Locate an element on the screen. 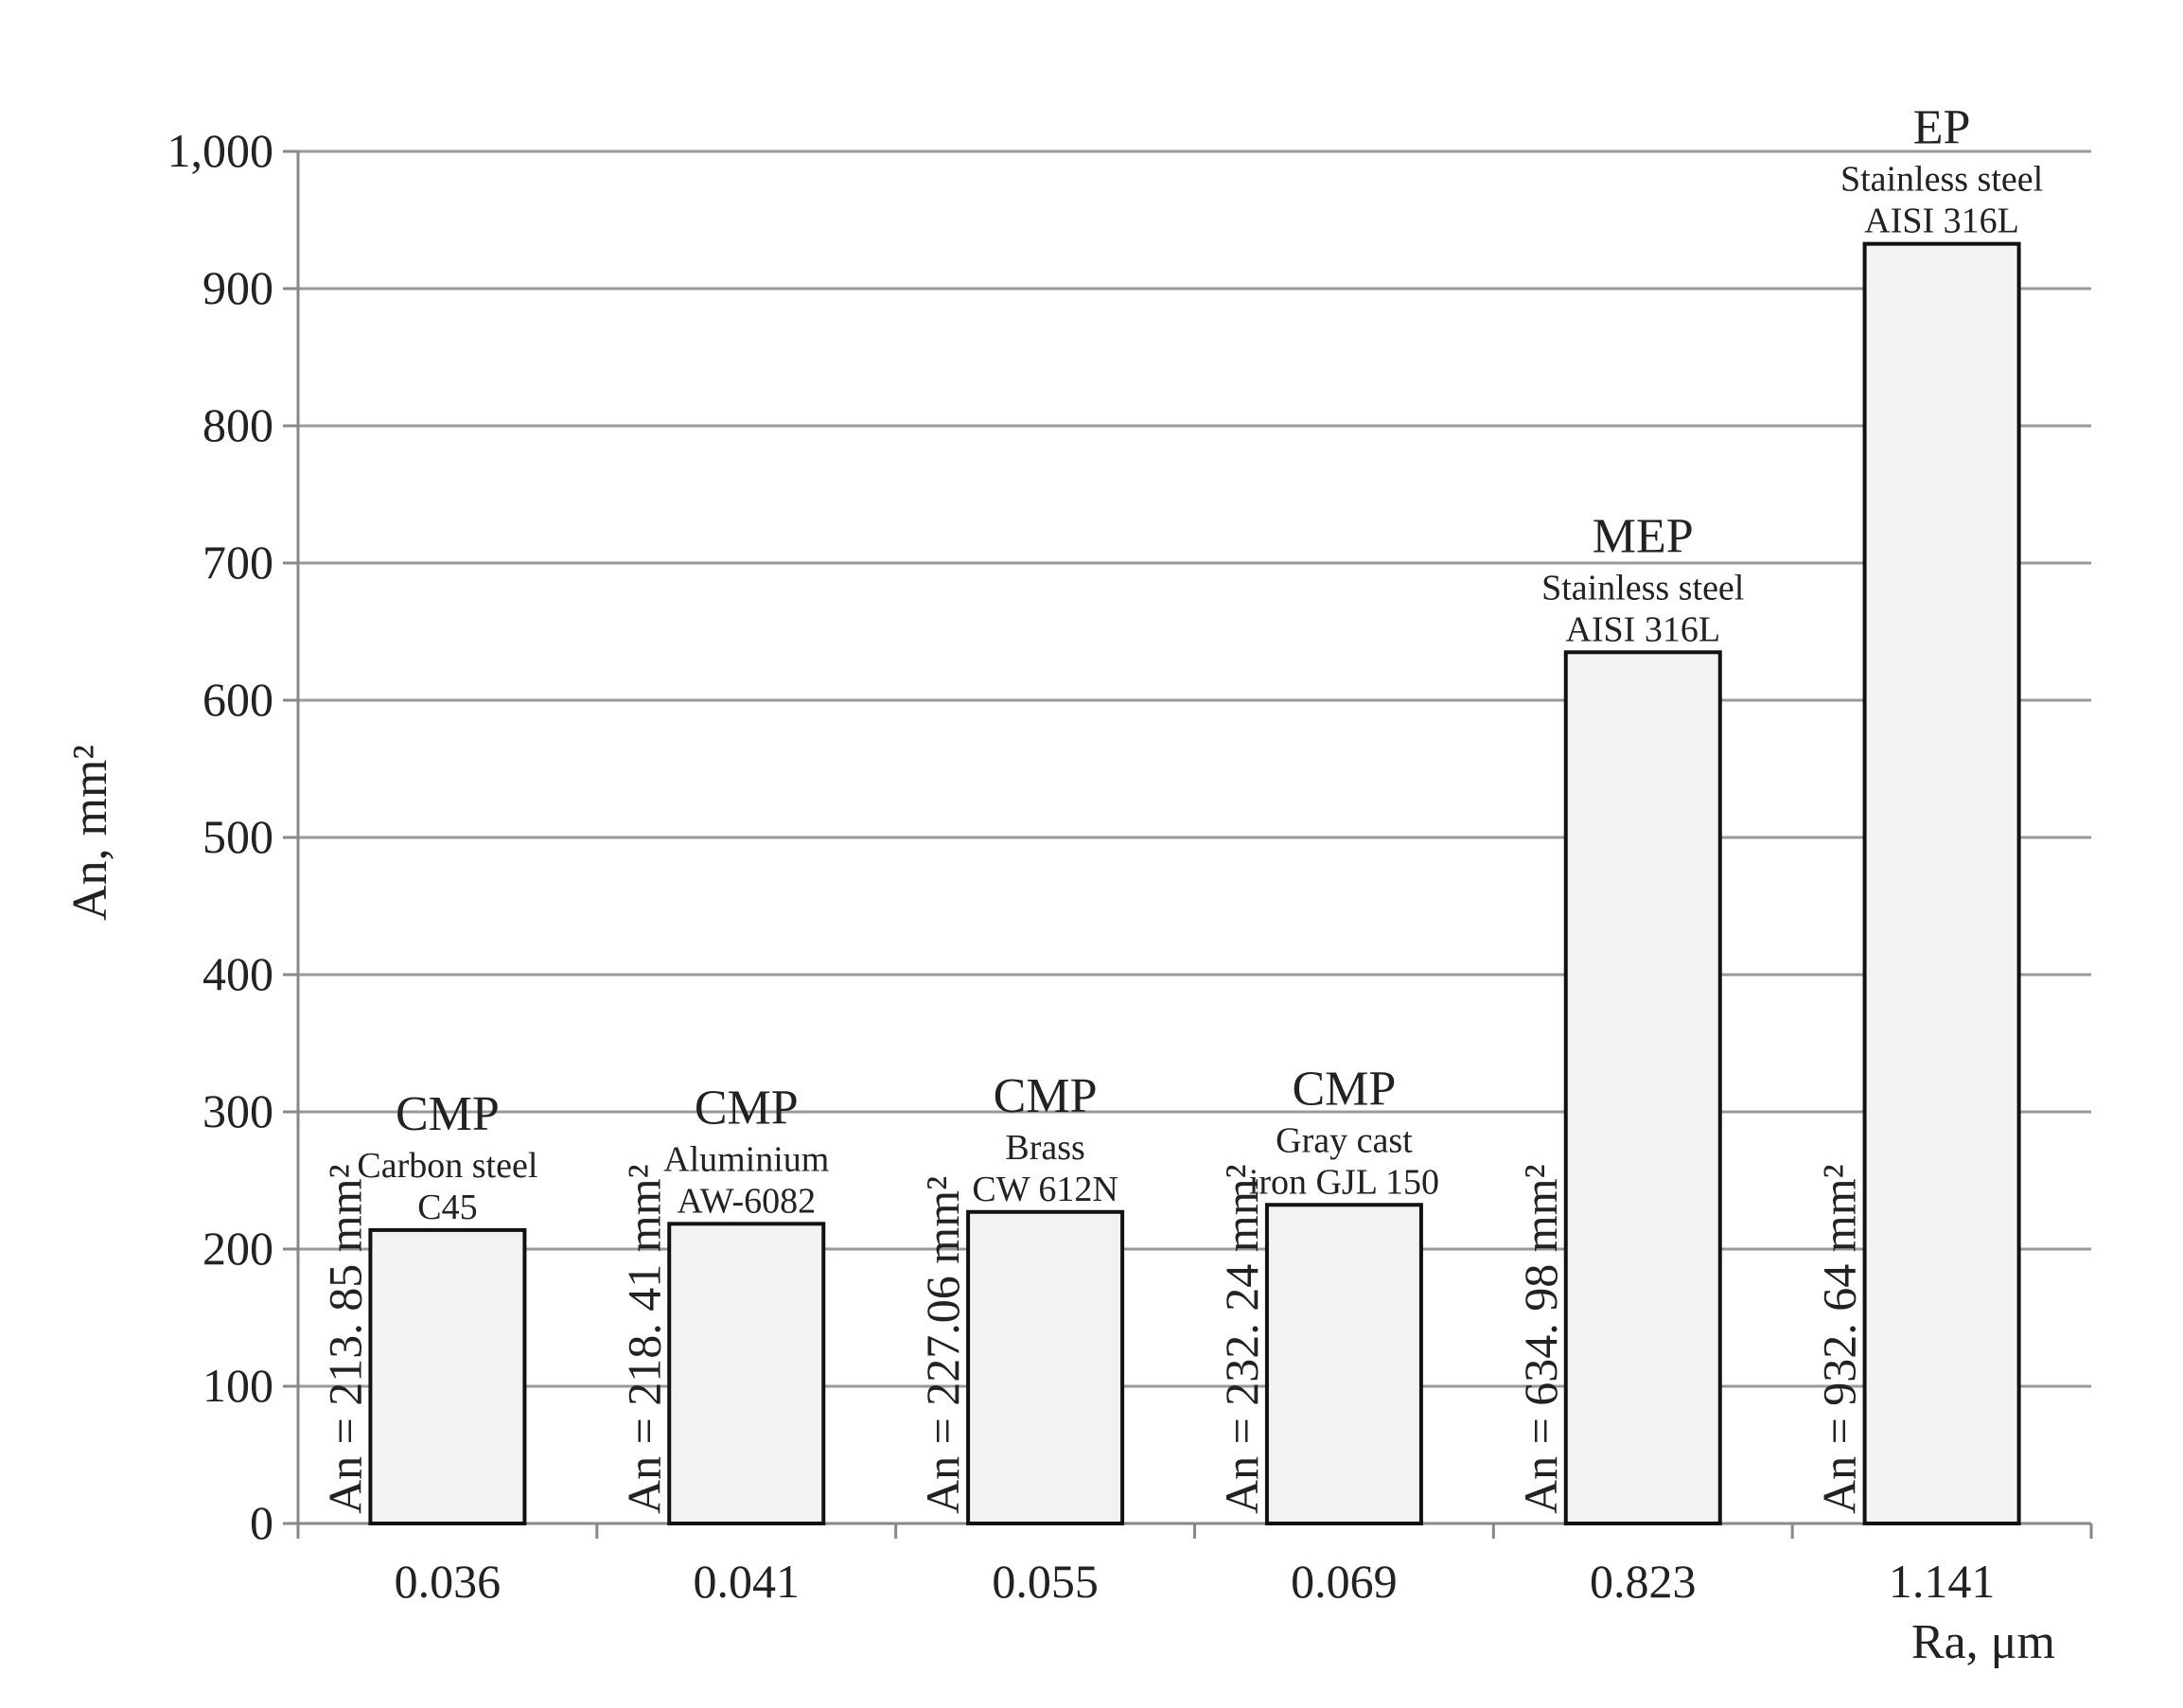 The image size is (2183, 1708). y-tick-label: 800 is located at coordinates (237, 424).